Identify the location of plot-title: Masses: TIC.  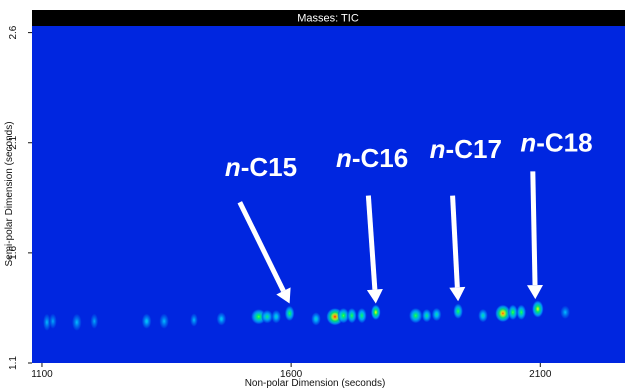
(328, 19).